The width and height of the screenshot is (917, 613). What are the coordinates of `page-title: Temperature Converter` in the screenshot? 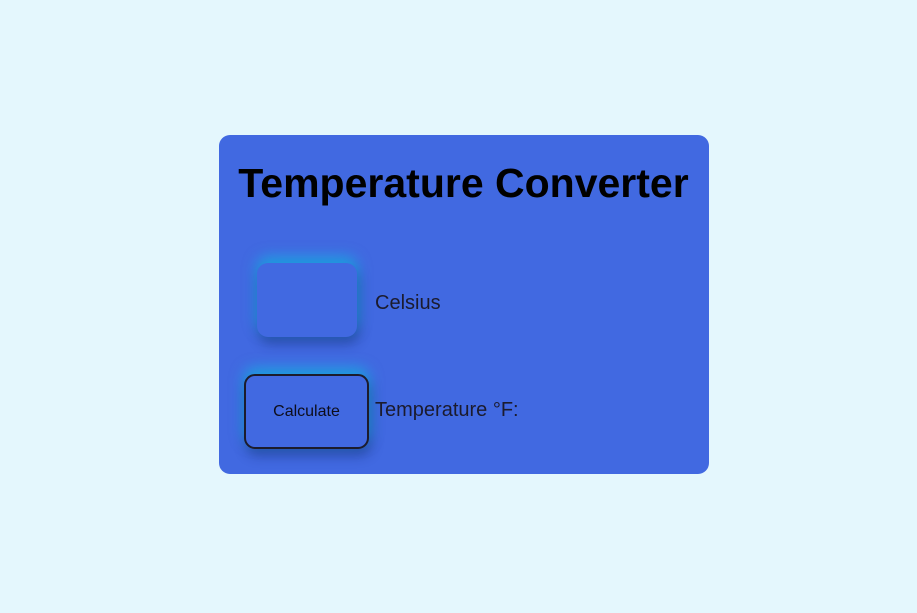 It's located at (463, 183).